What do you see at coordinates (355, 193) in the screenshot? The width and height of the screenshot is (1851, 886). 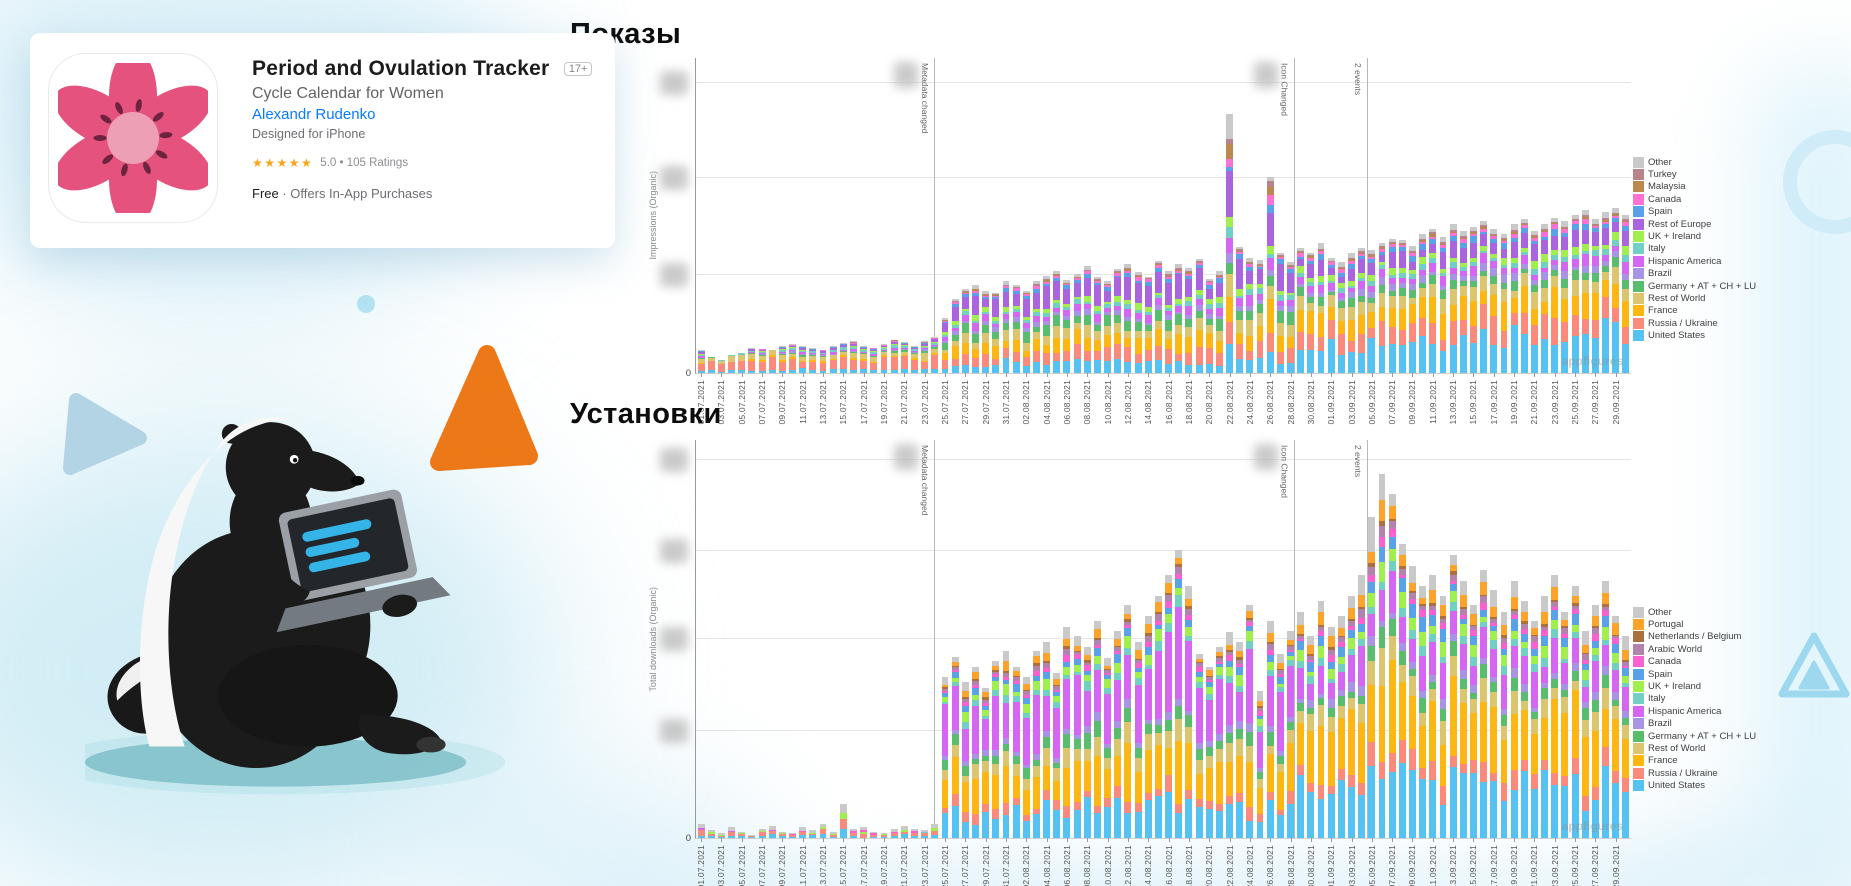 I see `iap-note: · Offers In-App Purchases` at bounding box center [355, 193].